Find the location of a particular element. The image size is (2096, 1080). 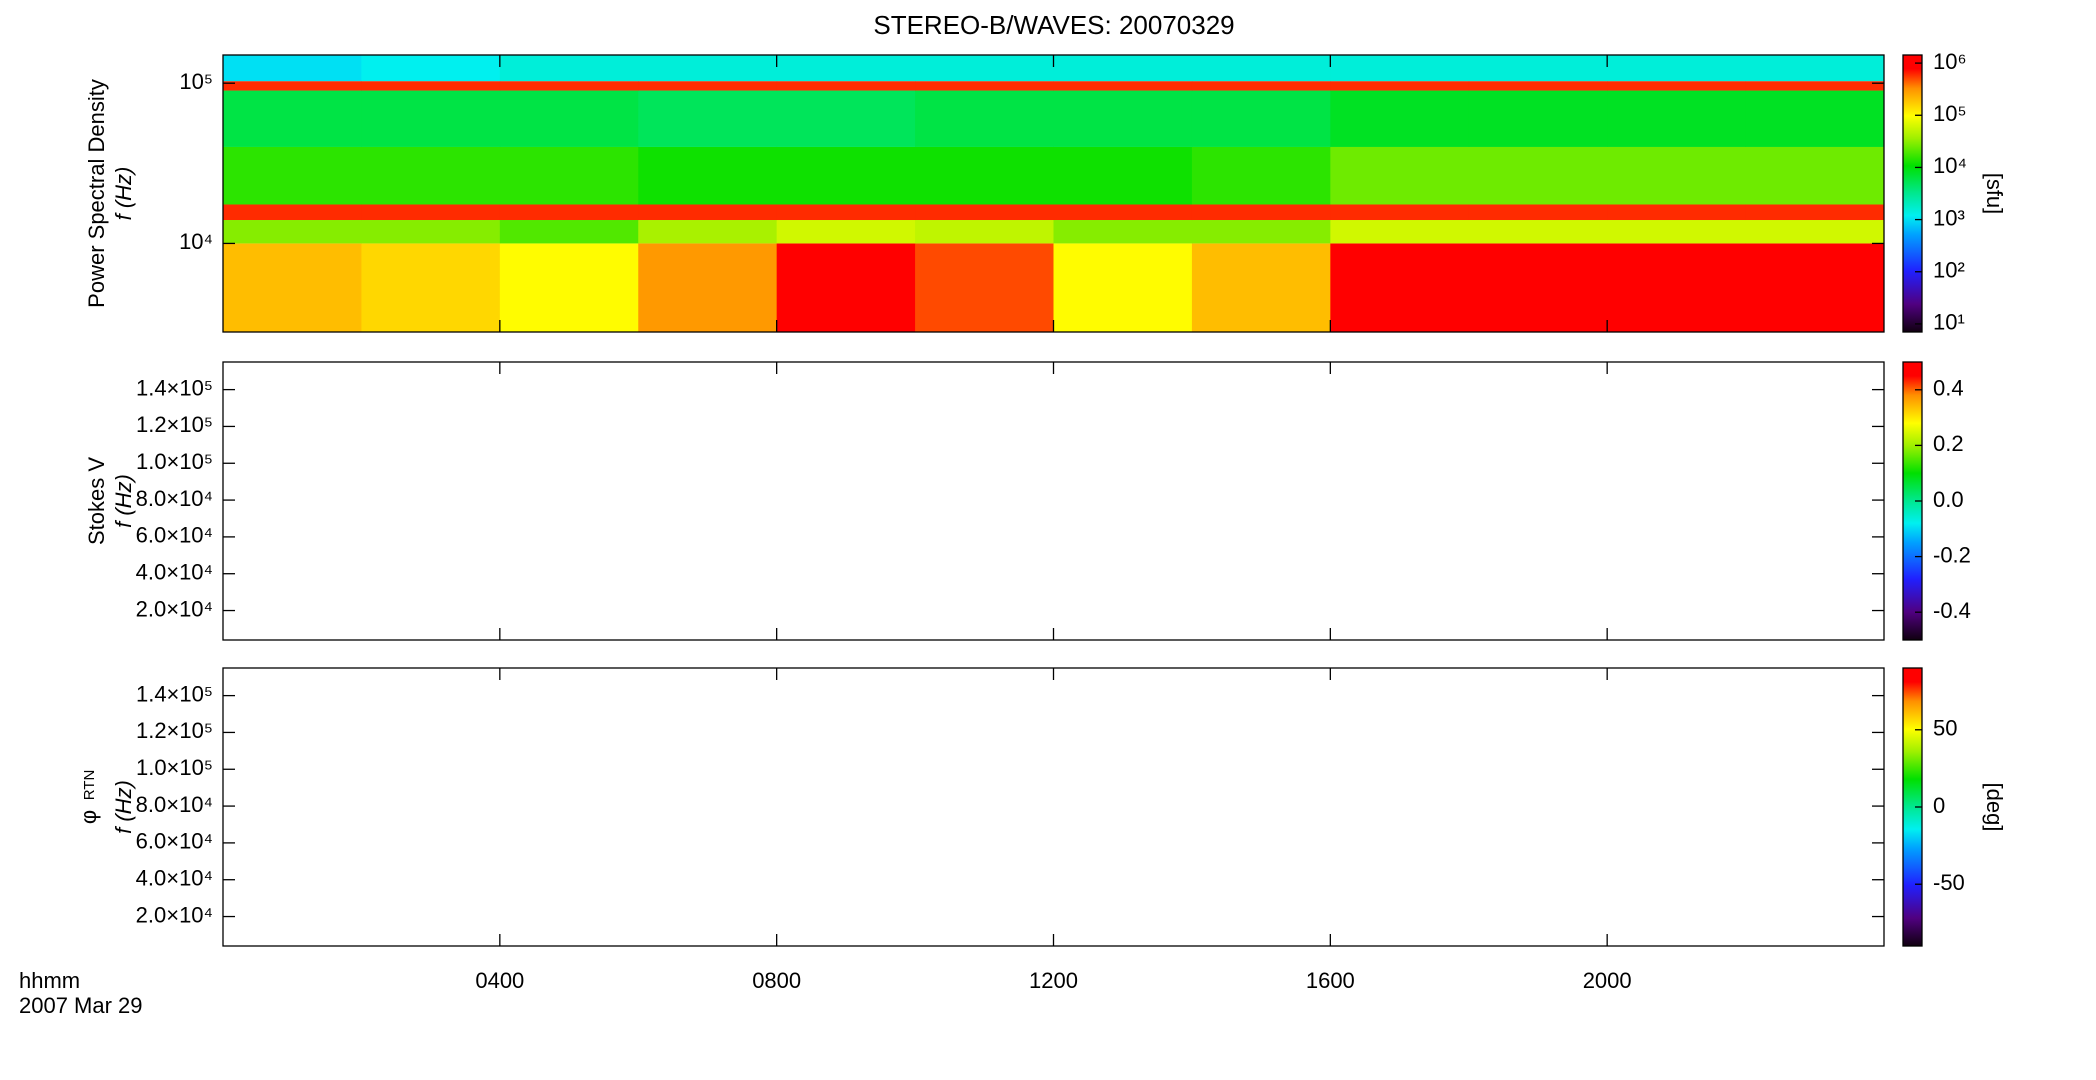

colorbar-tick-label: -0.4 is located at coordinates (1952, 610).